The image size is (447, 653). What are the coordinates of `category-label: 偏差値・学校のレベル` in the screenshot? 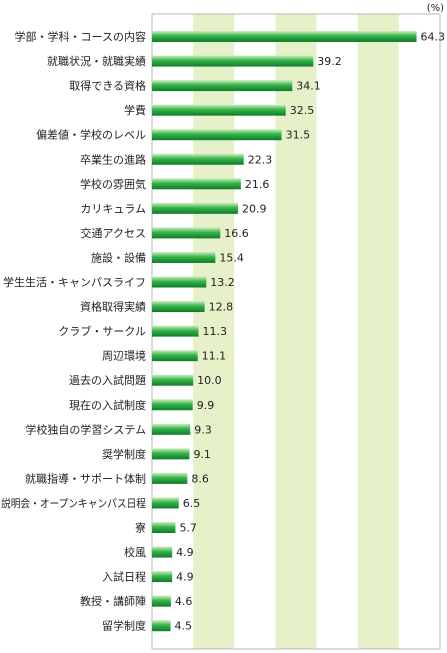 It's located at (91, 135).